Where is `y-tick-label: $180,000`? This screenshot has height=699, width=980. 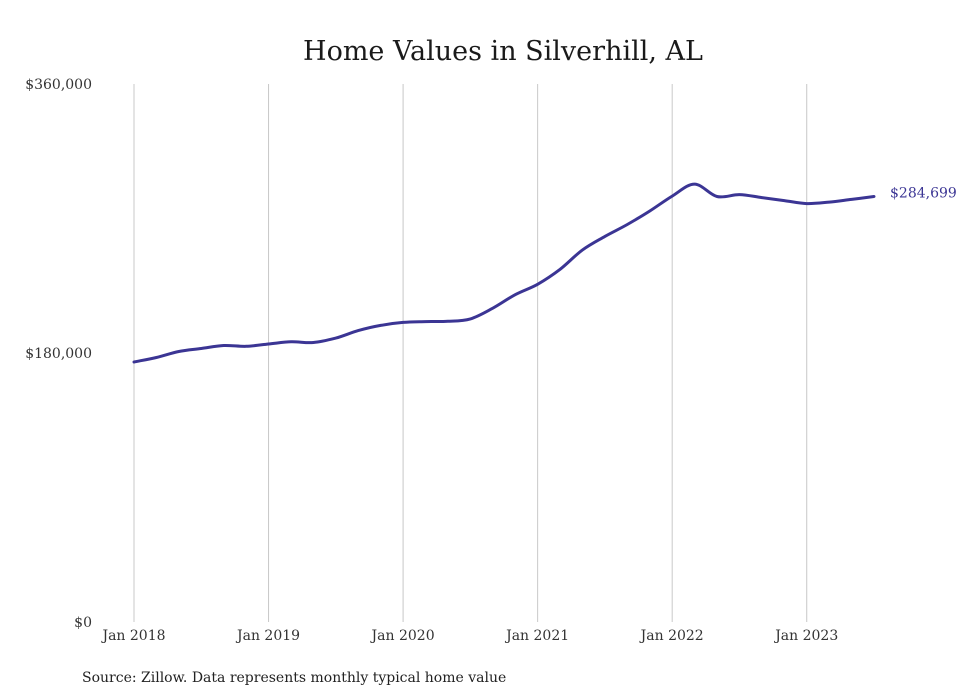 y-tick-label: $180,000 is located at coordinates (58, 354).